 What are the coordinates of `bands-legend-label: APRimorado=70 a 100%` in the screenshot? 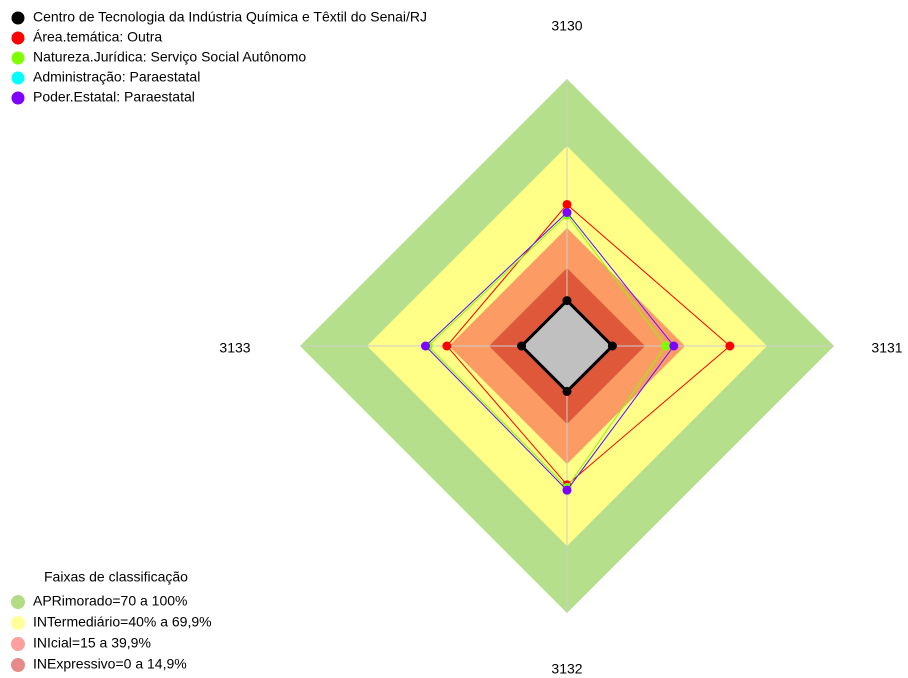 It's located at (110, 601).